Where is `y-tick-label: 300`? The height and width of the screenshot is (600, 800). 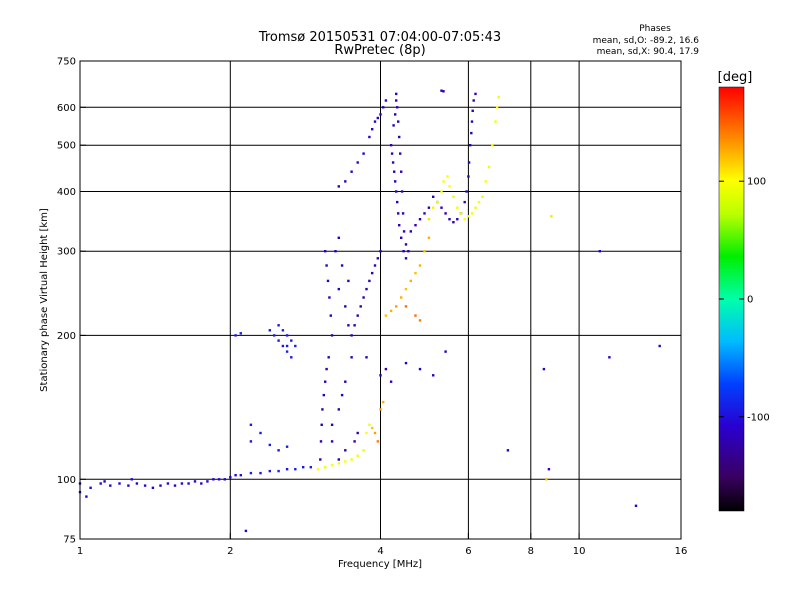 y-tick-label: 300 is located at coordinates (66, 252).